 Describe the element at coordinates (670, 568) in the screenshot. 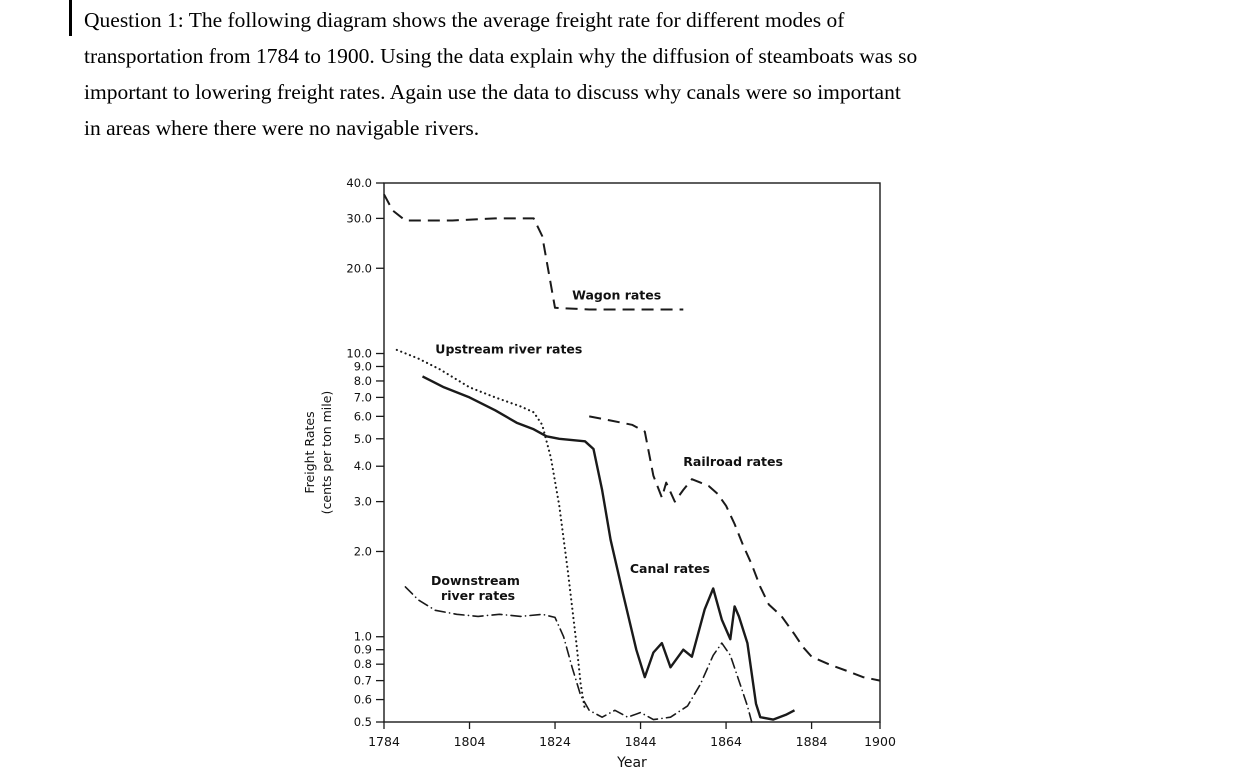

I see `series-label: Canal rates` at that location.